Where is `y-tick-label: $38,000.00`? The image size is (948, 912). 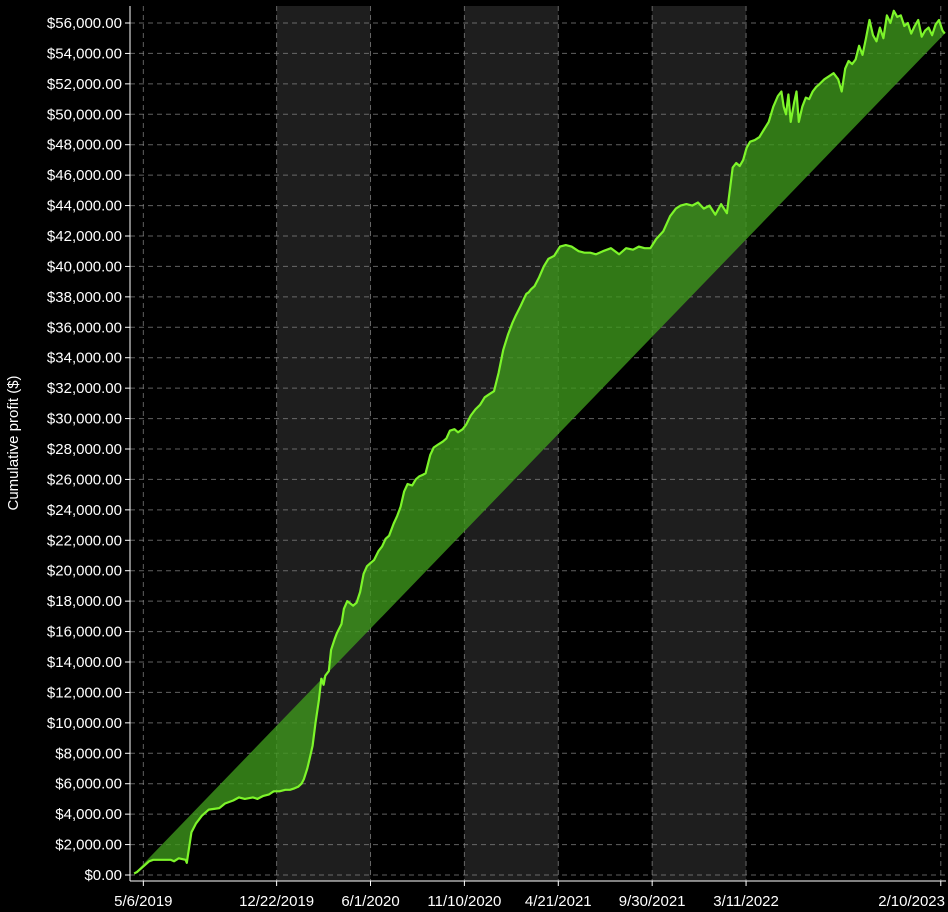
y-tick-label: $38,000.00 is located at coordinates (84, 297).